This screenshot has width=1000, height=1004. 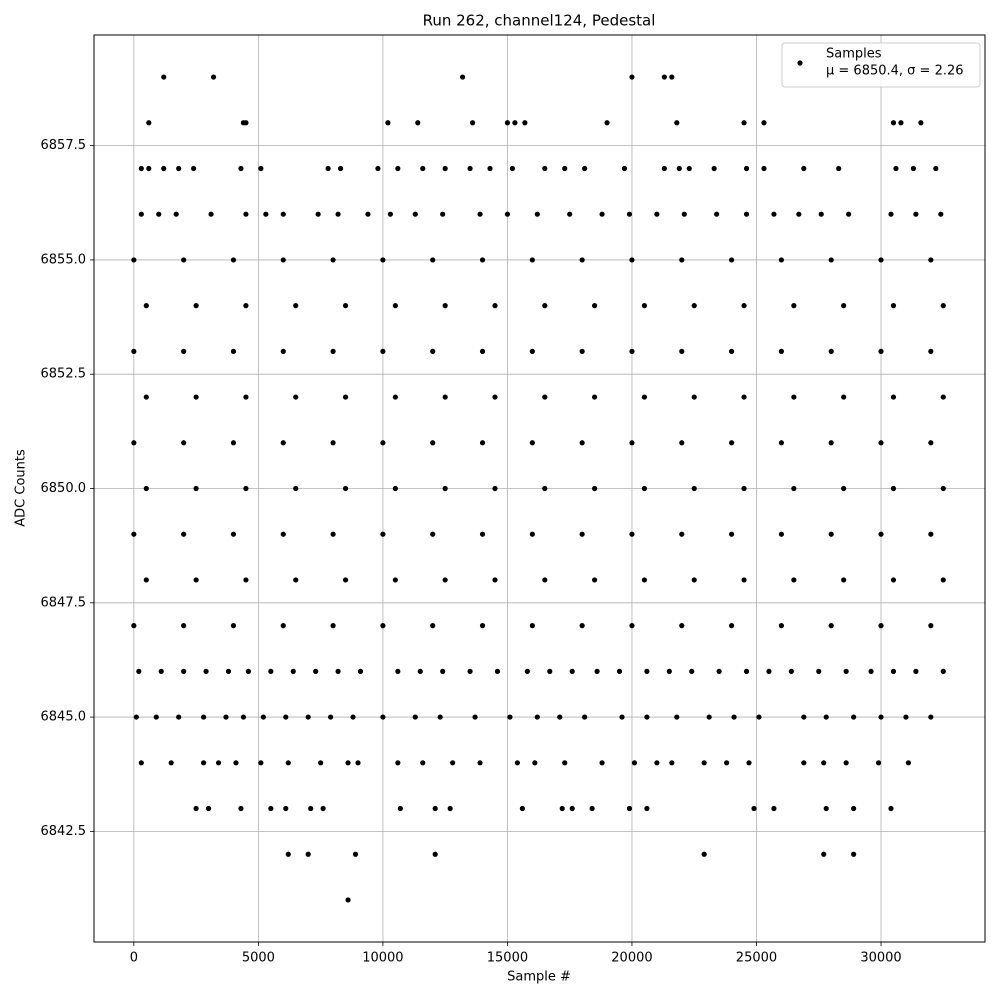 What do you see at coordinates (64, 717) in the screenshot?
I see `y-tick-label: 6845.0` at bounding box center [64, 717].